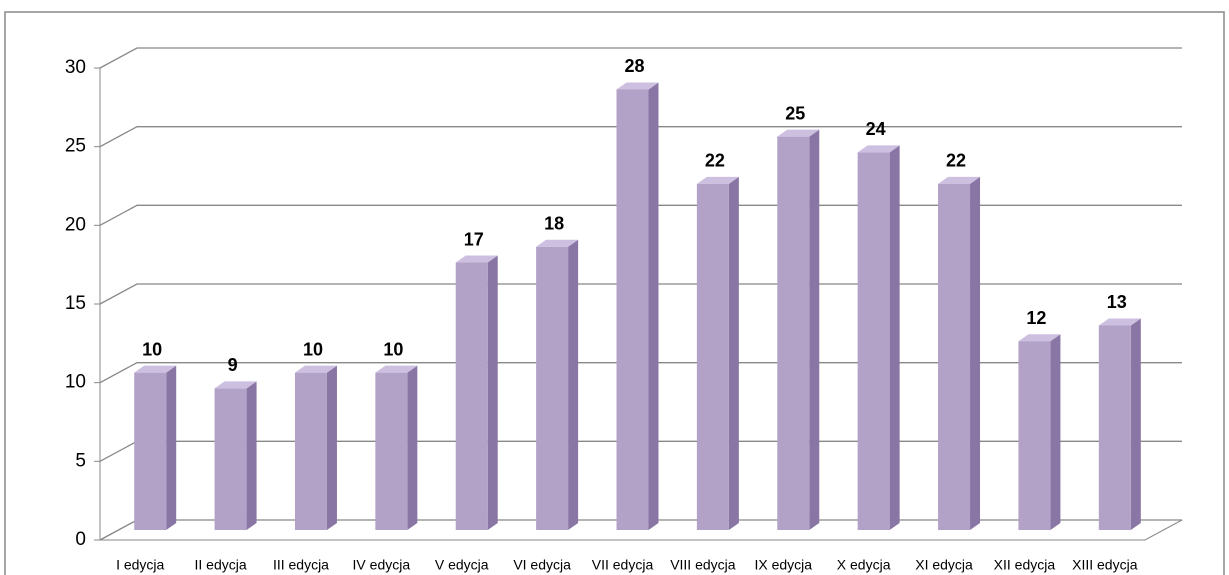 The width and height of the screenshot is (1229, 575). Describe the element at coordinates (474, 239) in the screenshot. I see `value-label: 17` at that location.